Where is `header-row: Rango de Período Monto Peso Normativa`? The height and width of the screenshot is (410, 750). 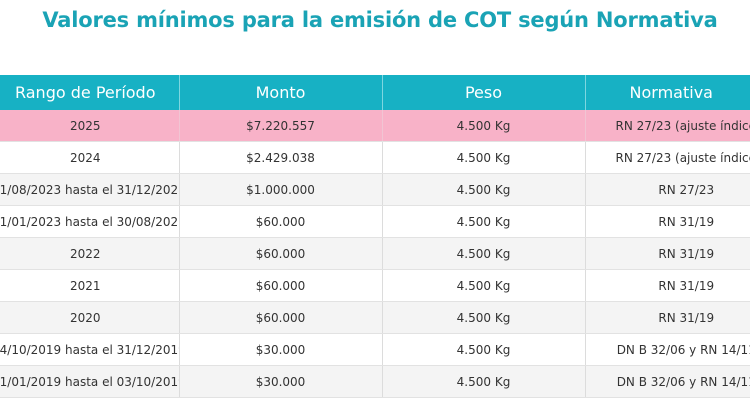 header-row: Rango de Período Monto Peso Normativa is located at coordinates (375, 92).